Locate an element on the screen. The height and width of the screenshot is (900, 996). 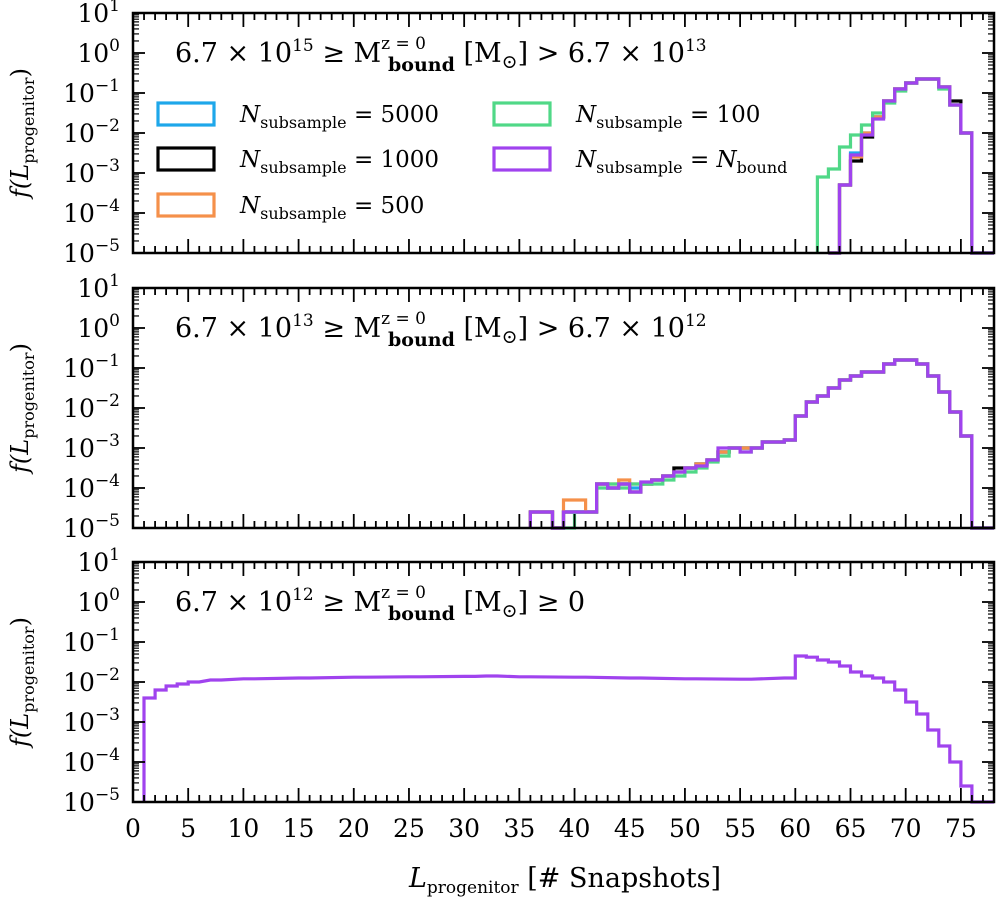
x-tick-label: 20 is located at coordinates (354, 828).